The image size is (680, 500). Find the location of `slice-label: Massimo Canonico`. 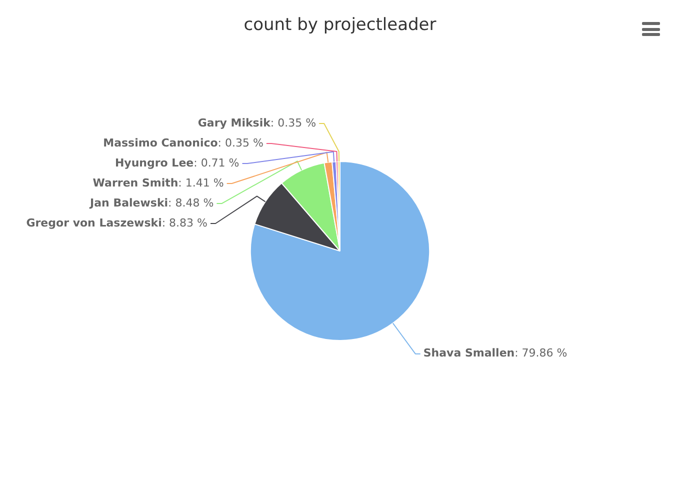

slice-label: Massimo Canonico is located at coordinates (160, 143).